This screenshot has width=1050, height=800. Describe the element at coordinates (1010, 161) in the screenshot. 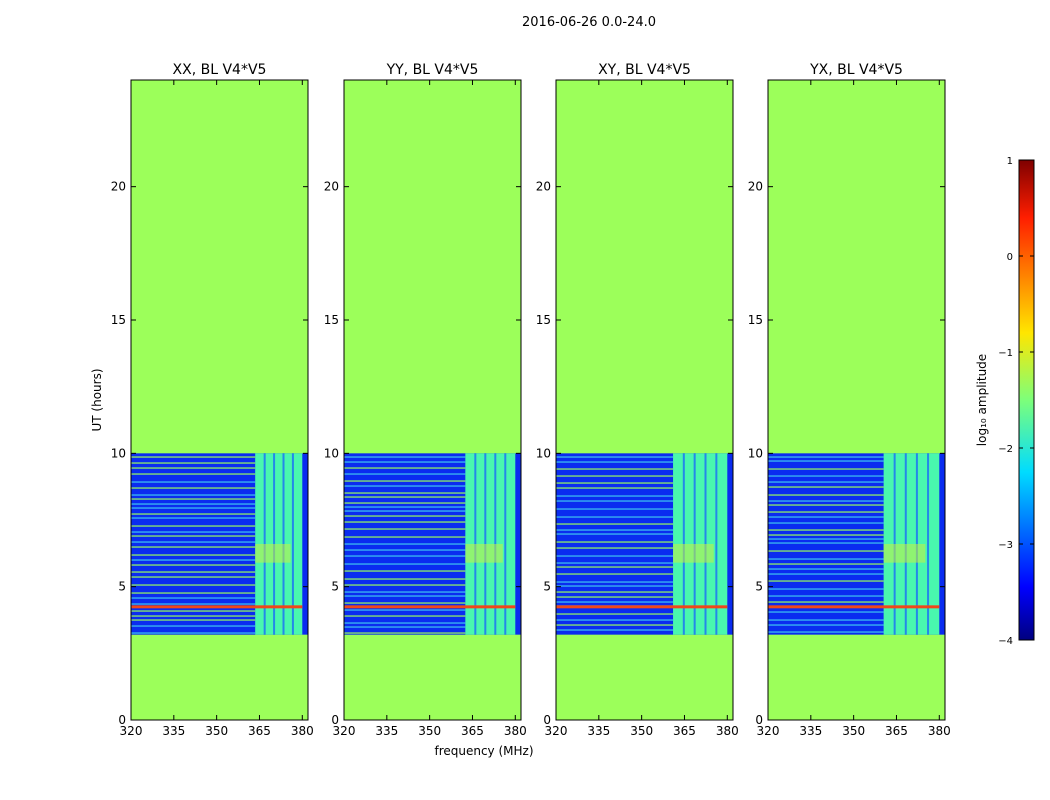

I see `colorbar-tick-label: 1` at that location.